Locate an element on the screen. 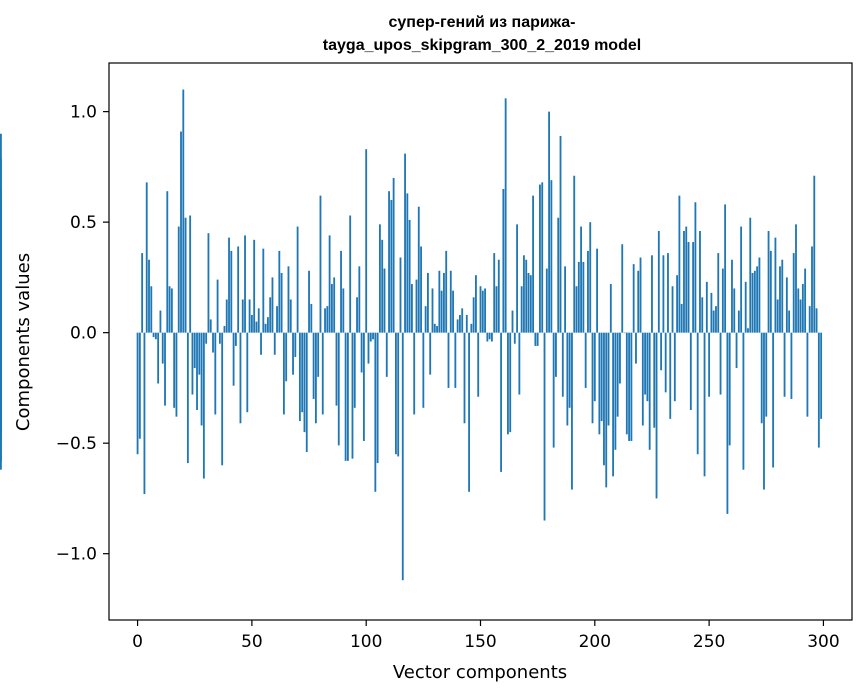 This screenshot has height=696, width=867. y-tick-label: 0.0 is located at coordinates (83, 334).